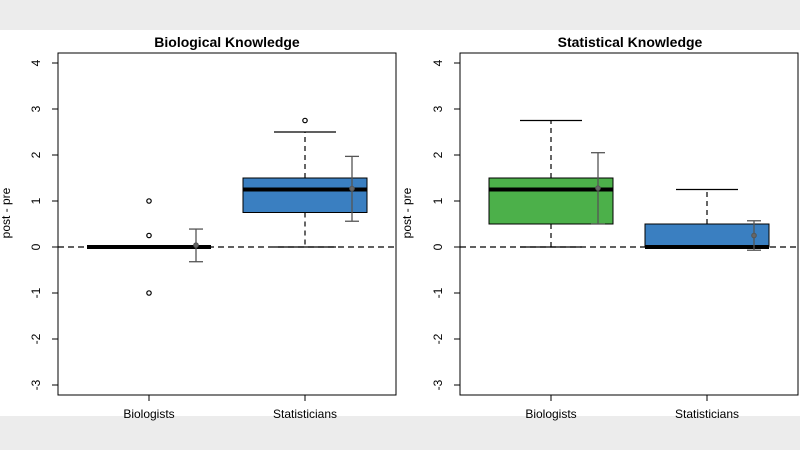 The image size is (800, 450). I want to click on top-band, so click(400, 15).